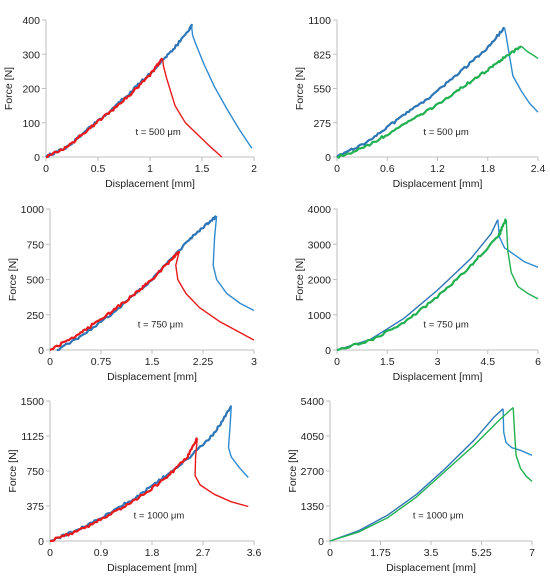 This screenshot has height=582, width=550. Describe the element at coordinates (254, 553) in the screenshot. I see `x-tick-label: 3.6` at that location.